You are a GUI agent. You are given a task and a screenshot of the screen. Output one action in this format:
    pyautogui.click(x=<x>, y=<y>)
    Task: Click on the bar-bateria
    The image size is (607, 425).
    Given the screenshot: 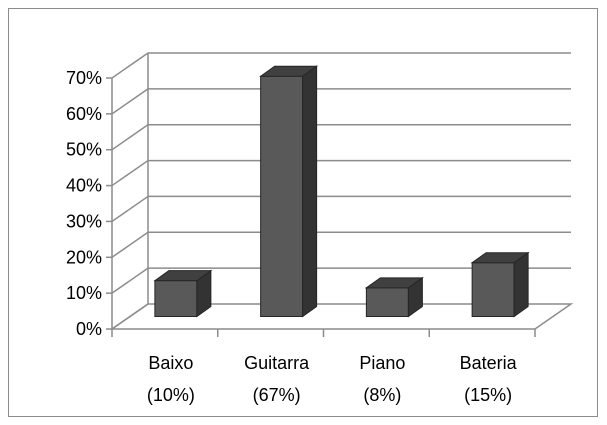 What is the action you would take?
    pyautogui.click(x=500, y=284)
    